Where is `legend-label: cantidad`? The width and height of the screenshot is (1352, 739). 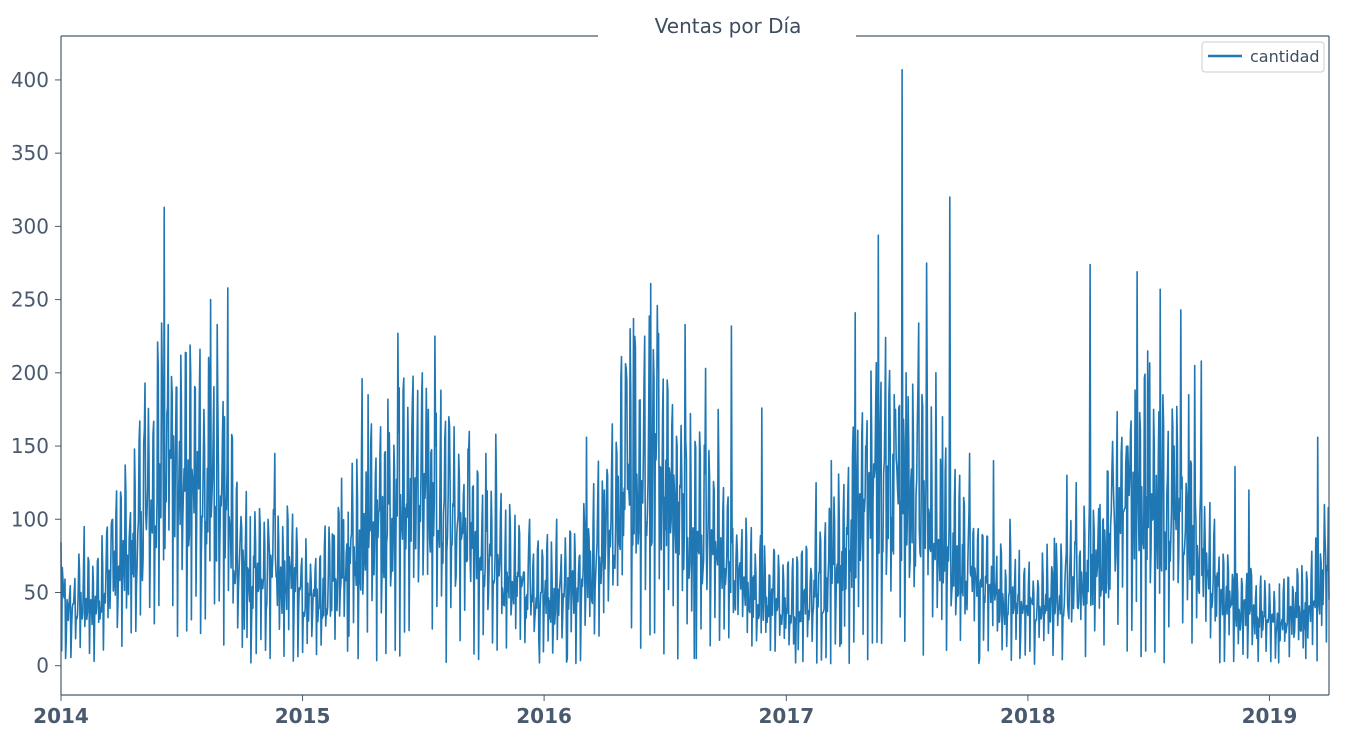
legend-label: cantidad is located at coordinates (1285, 56).